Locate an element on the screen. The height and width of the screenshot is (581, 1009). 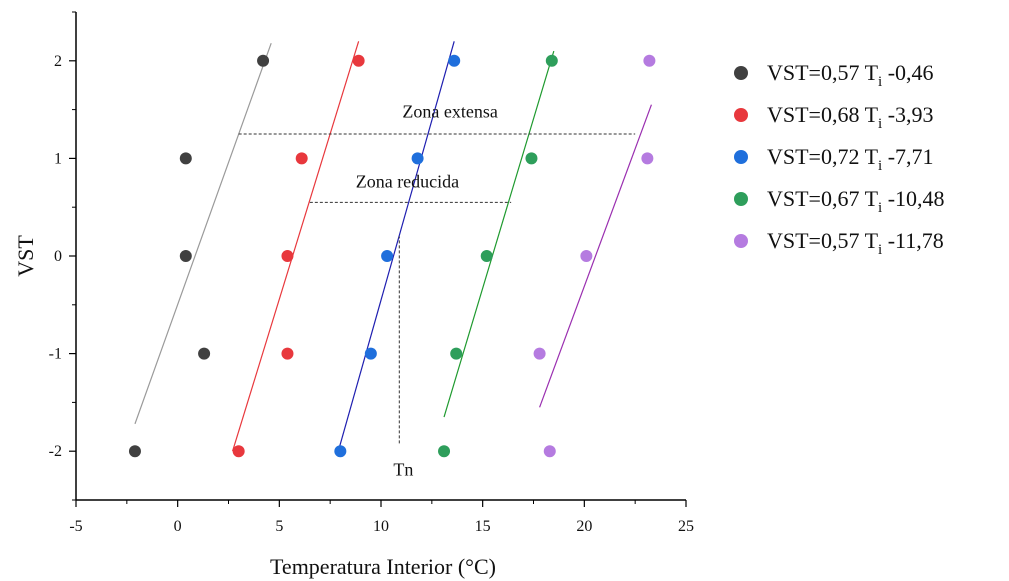
legend-label-main: VST=0,72 T is located at coordinates (823, 156).